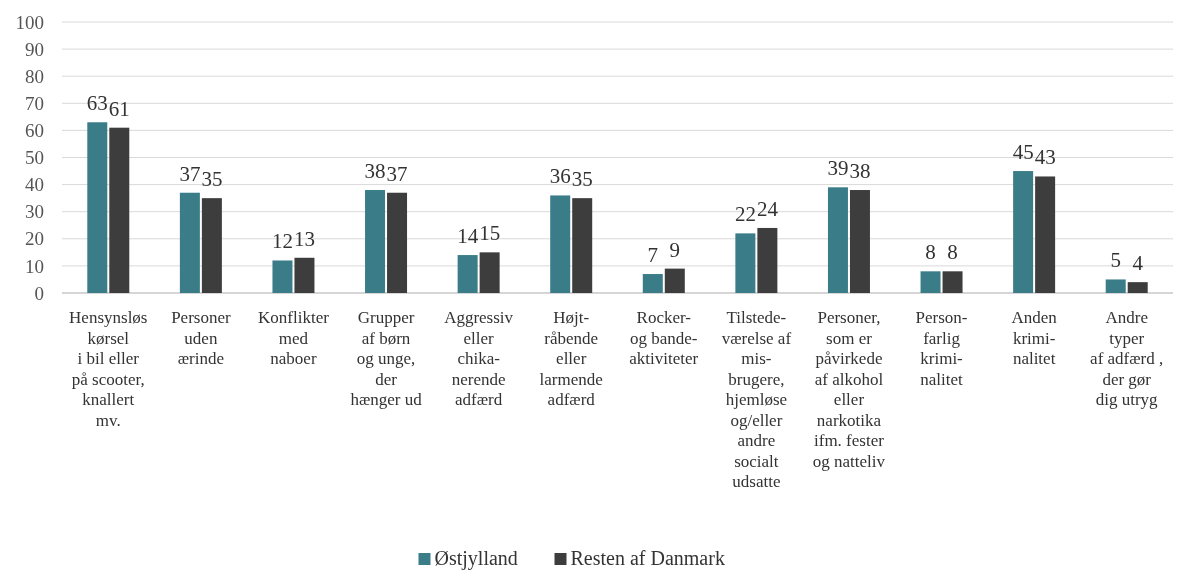 The height and width of the screenshot is (579, 1179). I want to click on y-tick-label: 80, so click(34, 76).